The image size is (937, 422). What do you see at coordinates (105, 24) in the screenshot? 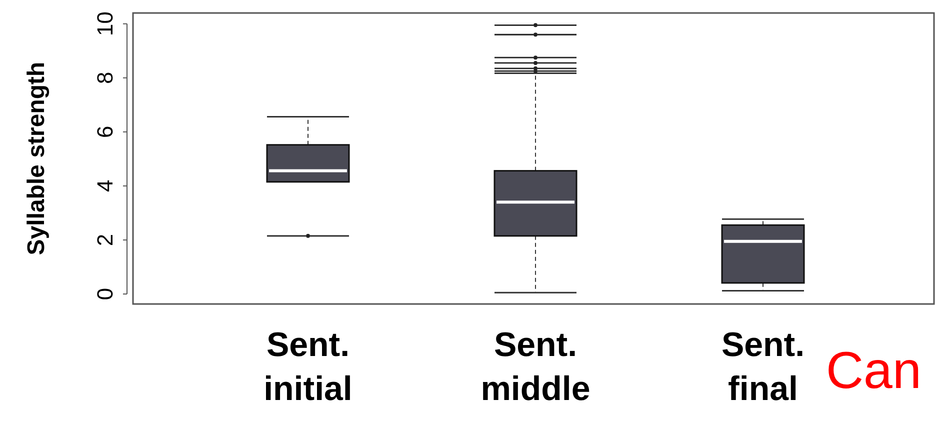
I see `y-tick-label: 10` at bounding box center [105, 24].